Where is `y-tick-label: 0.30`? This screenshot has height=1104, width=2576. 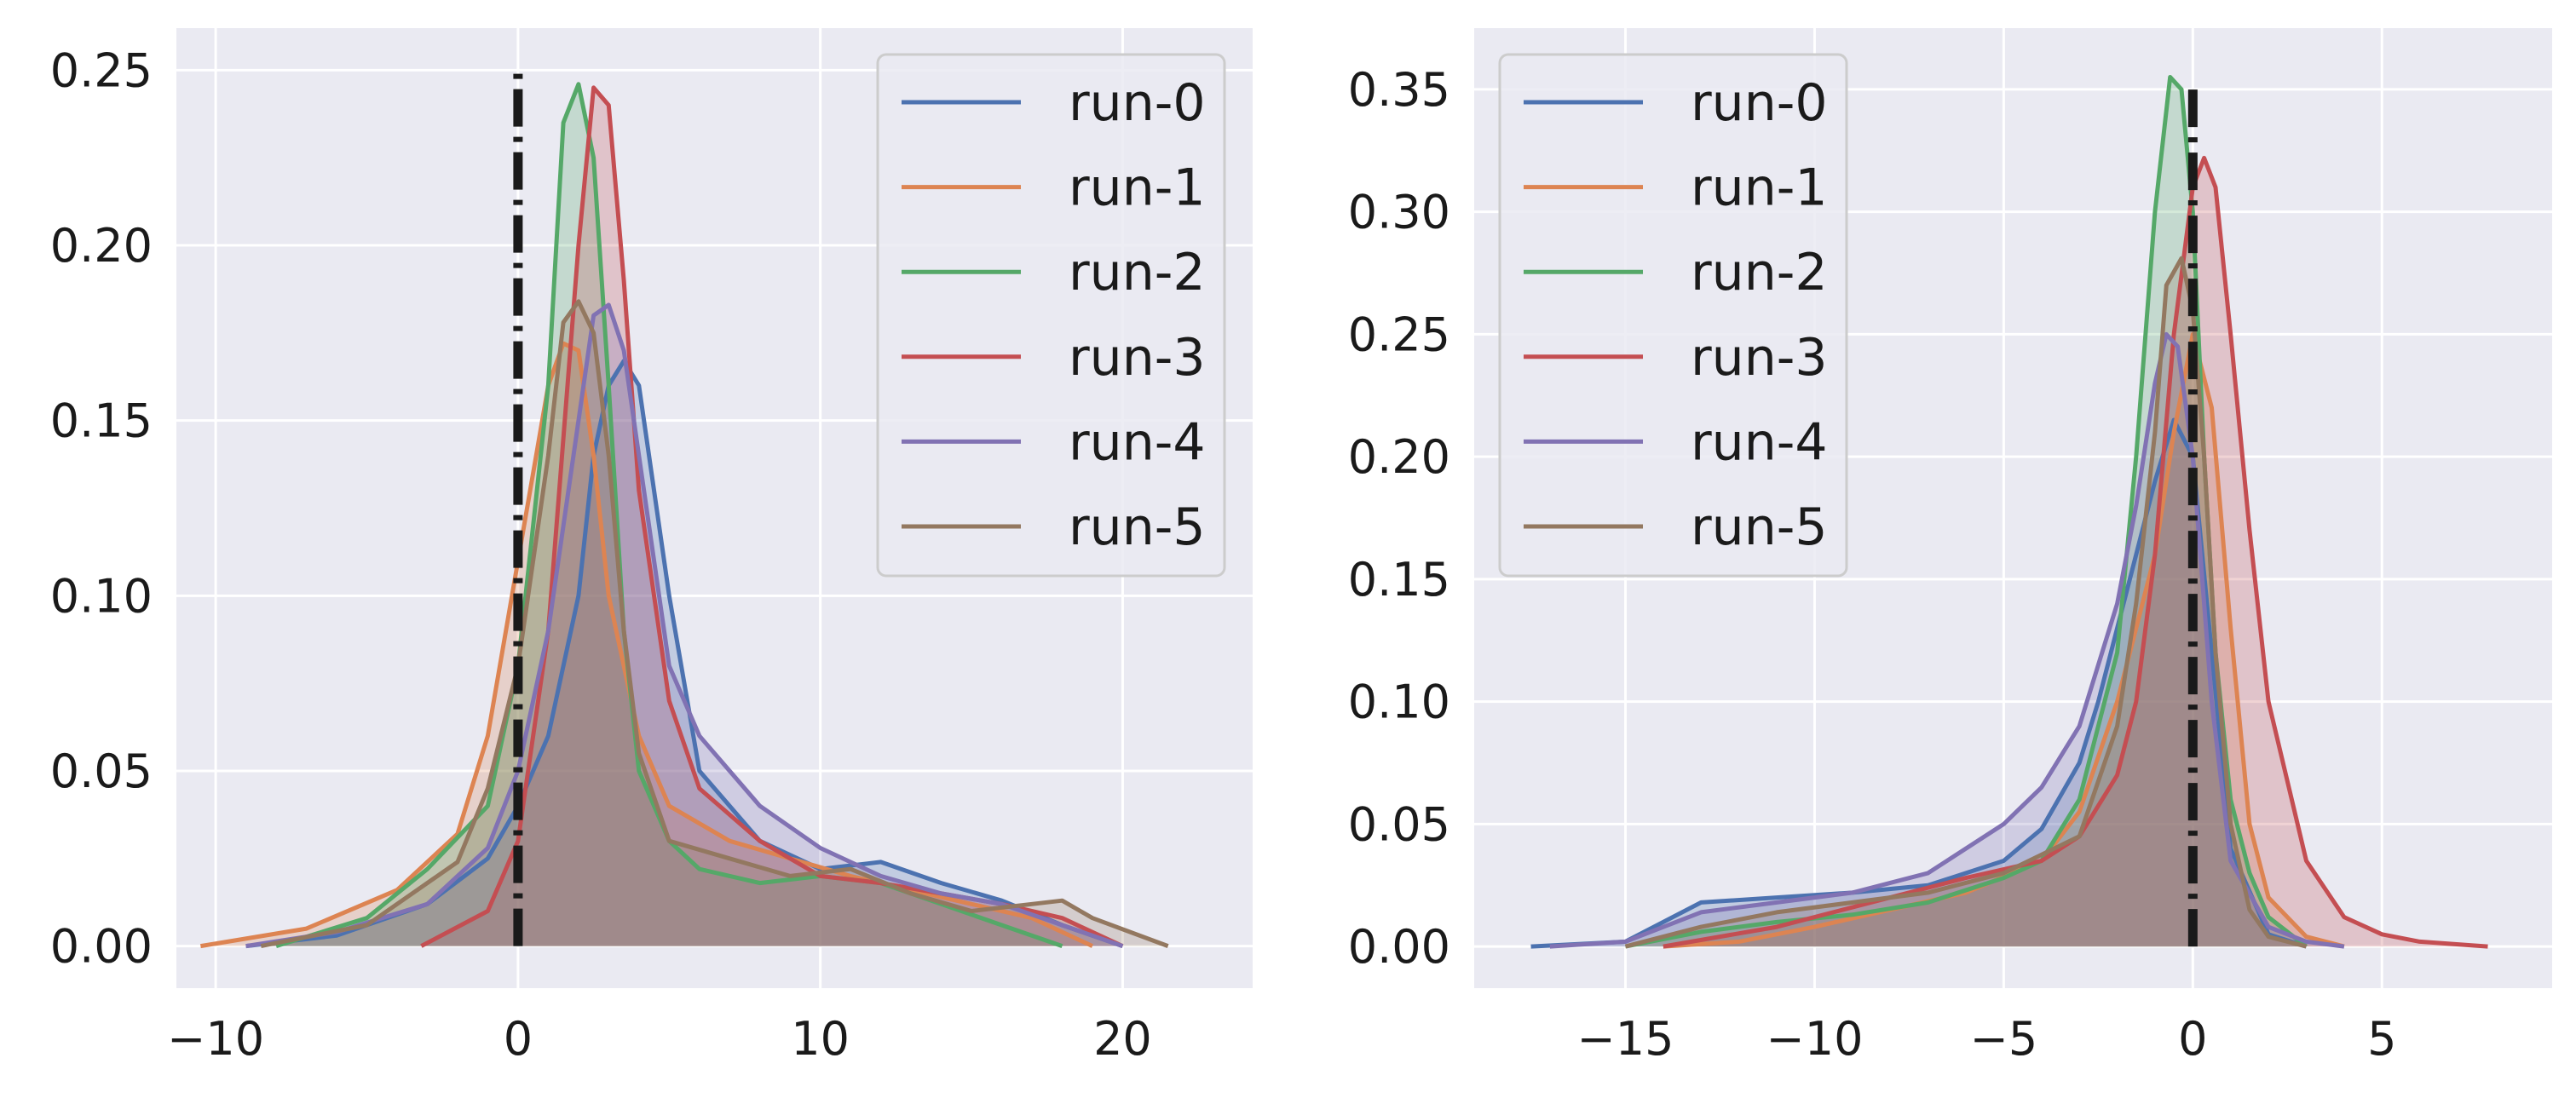 y-tick-label: 0.30 is located at coordinates (1399, 213).